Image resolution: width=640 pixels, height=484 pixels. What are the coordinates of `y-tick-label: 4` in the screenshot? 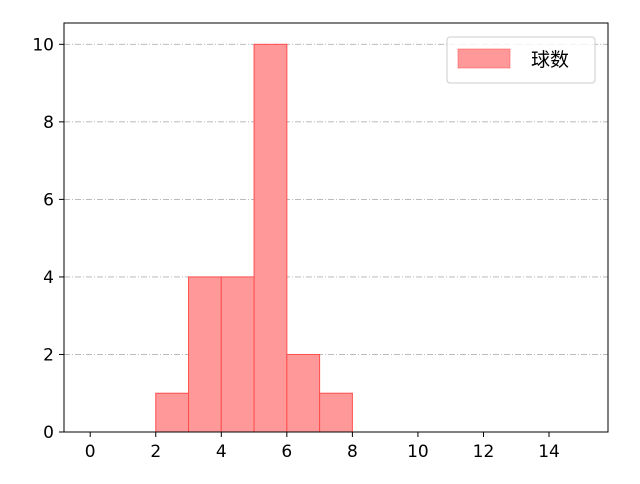 It's located at (48, 278).